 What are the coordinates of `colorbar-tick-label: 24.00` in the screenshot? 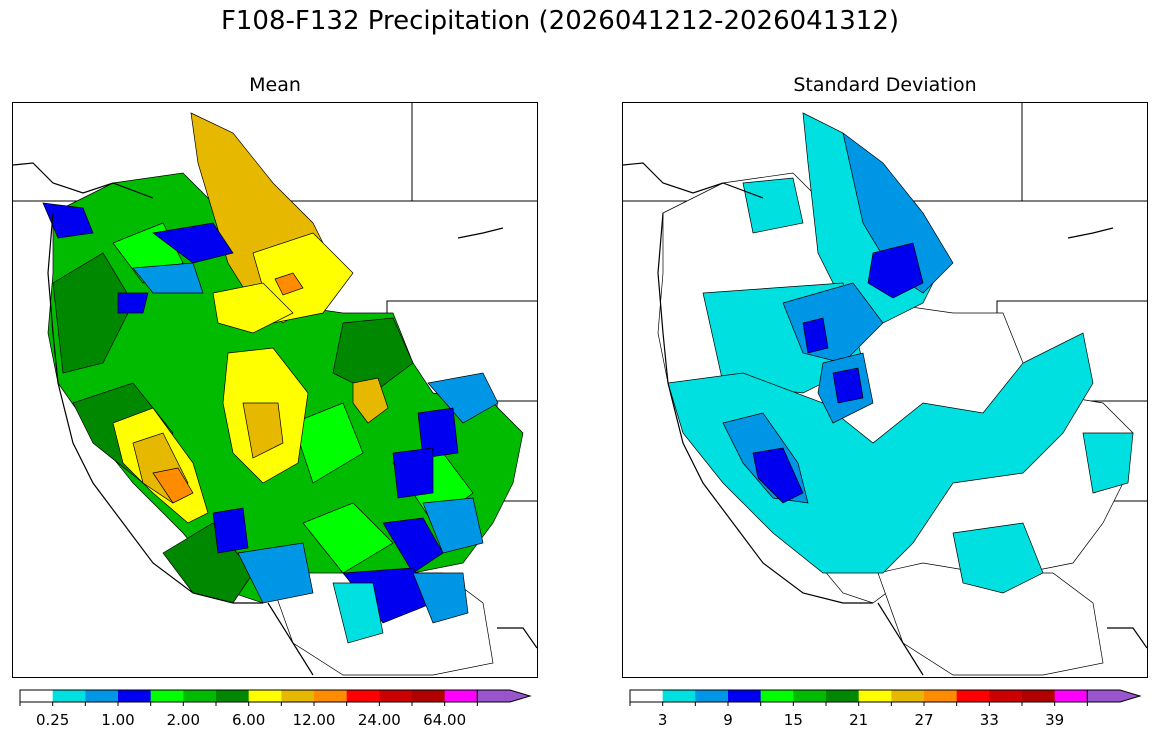 It's located at (379, 720).